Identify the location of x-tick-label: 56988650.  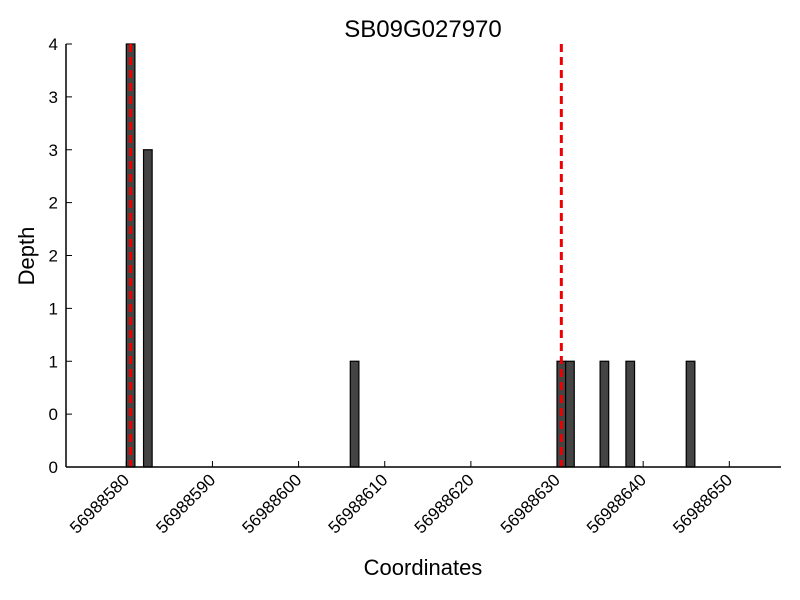
(702, 503).